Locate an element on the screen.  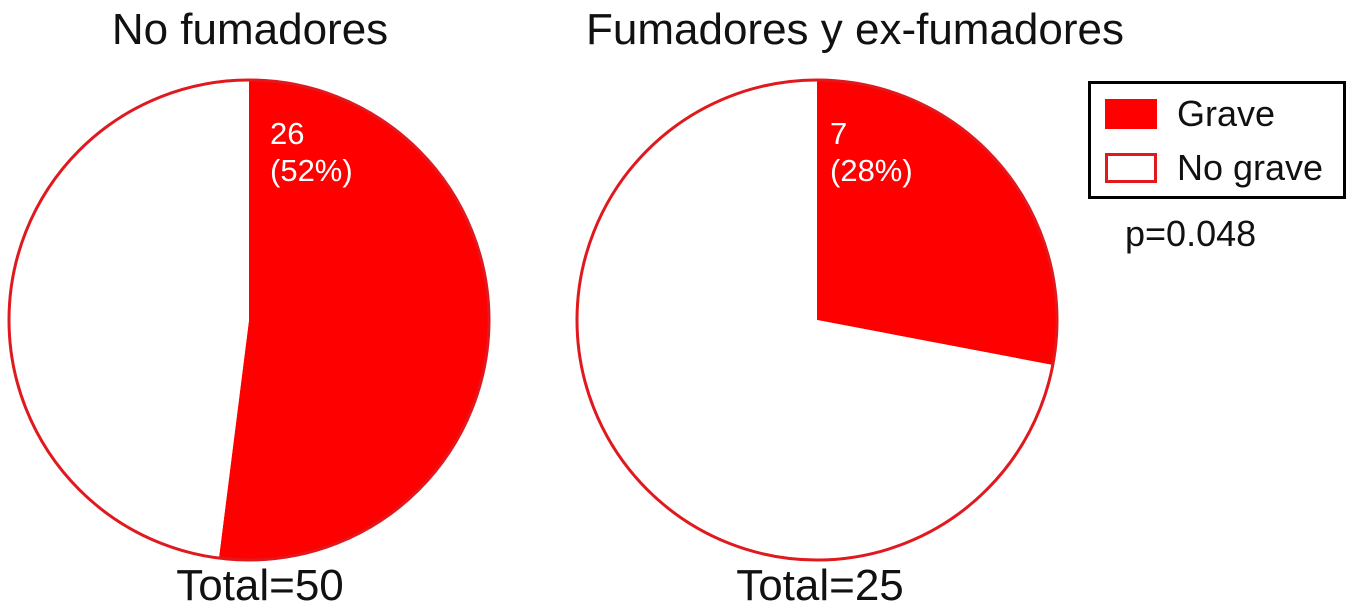
legend: Grave No grave is located at coordinates (1217, 140).